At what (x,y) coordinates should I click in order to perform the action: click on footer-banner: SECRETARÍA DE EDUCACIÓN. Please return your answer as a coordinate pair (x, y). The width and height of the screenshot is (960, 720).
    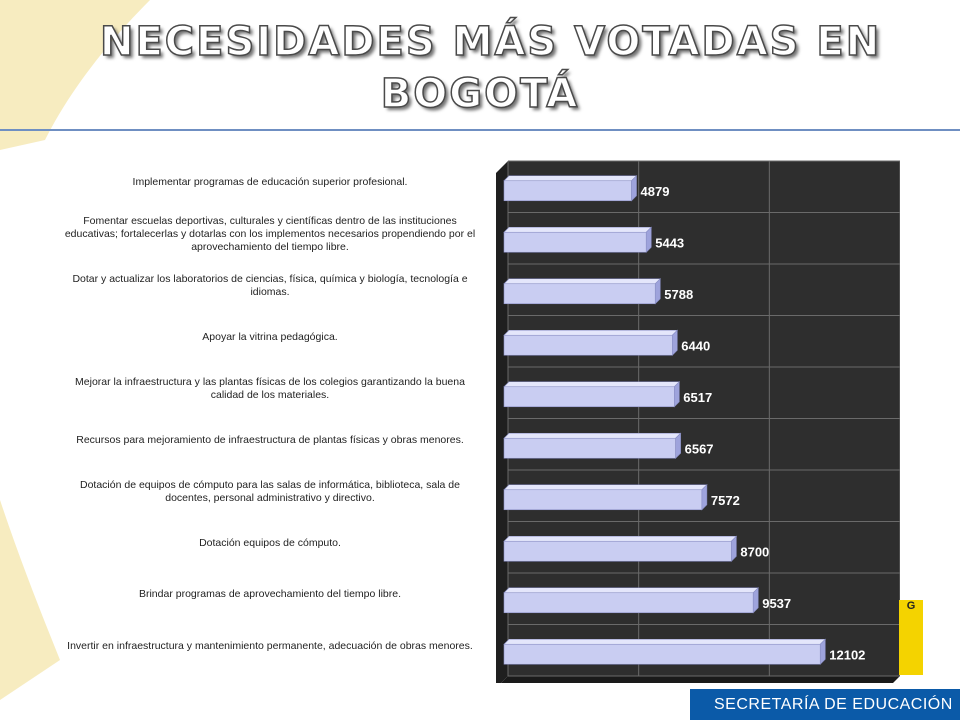
    Looking at the image, I should click on (825, 704).